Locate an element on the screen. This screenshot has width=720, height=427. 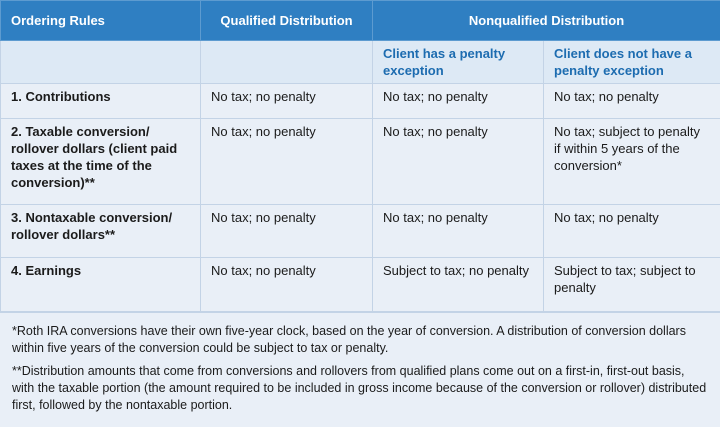
subheader-cell: Client does not have a penalty exception is located at coordinates (631, 62).